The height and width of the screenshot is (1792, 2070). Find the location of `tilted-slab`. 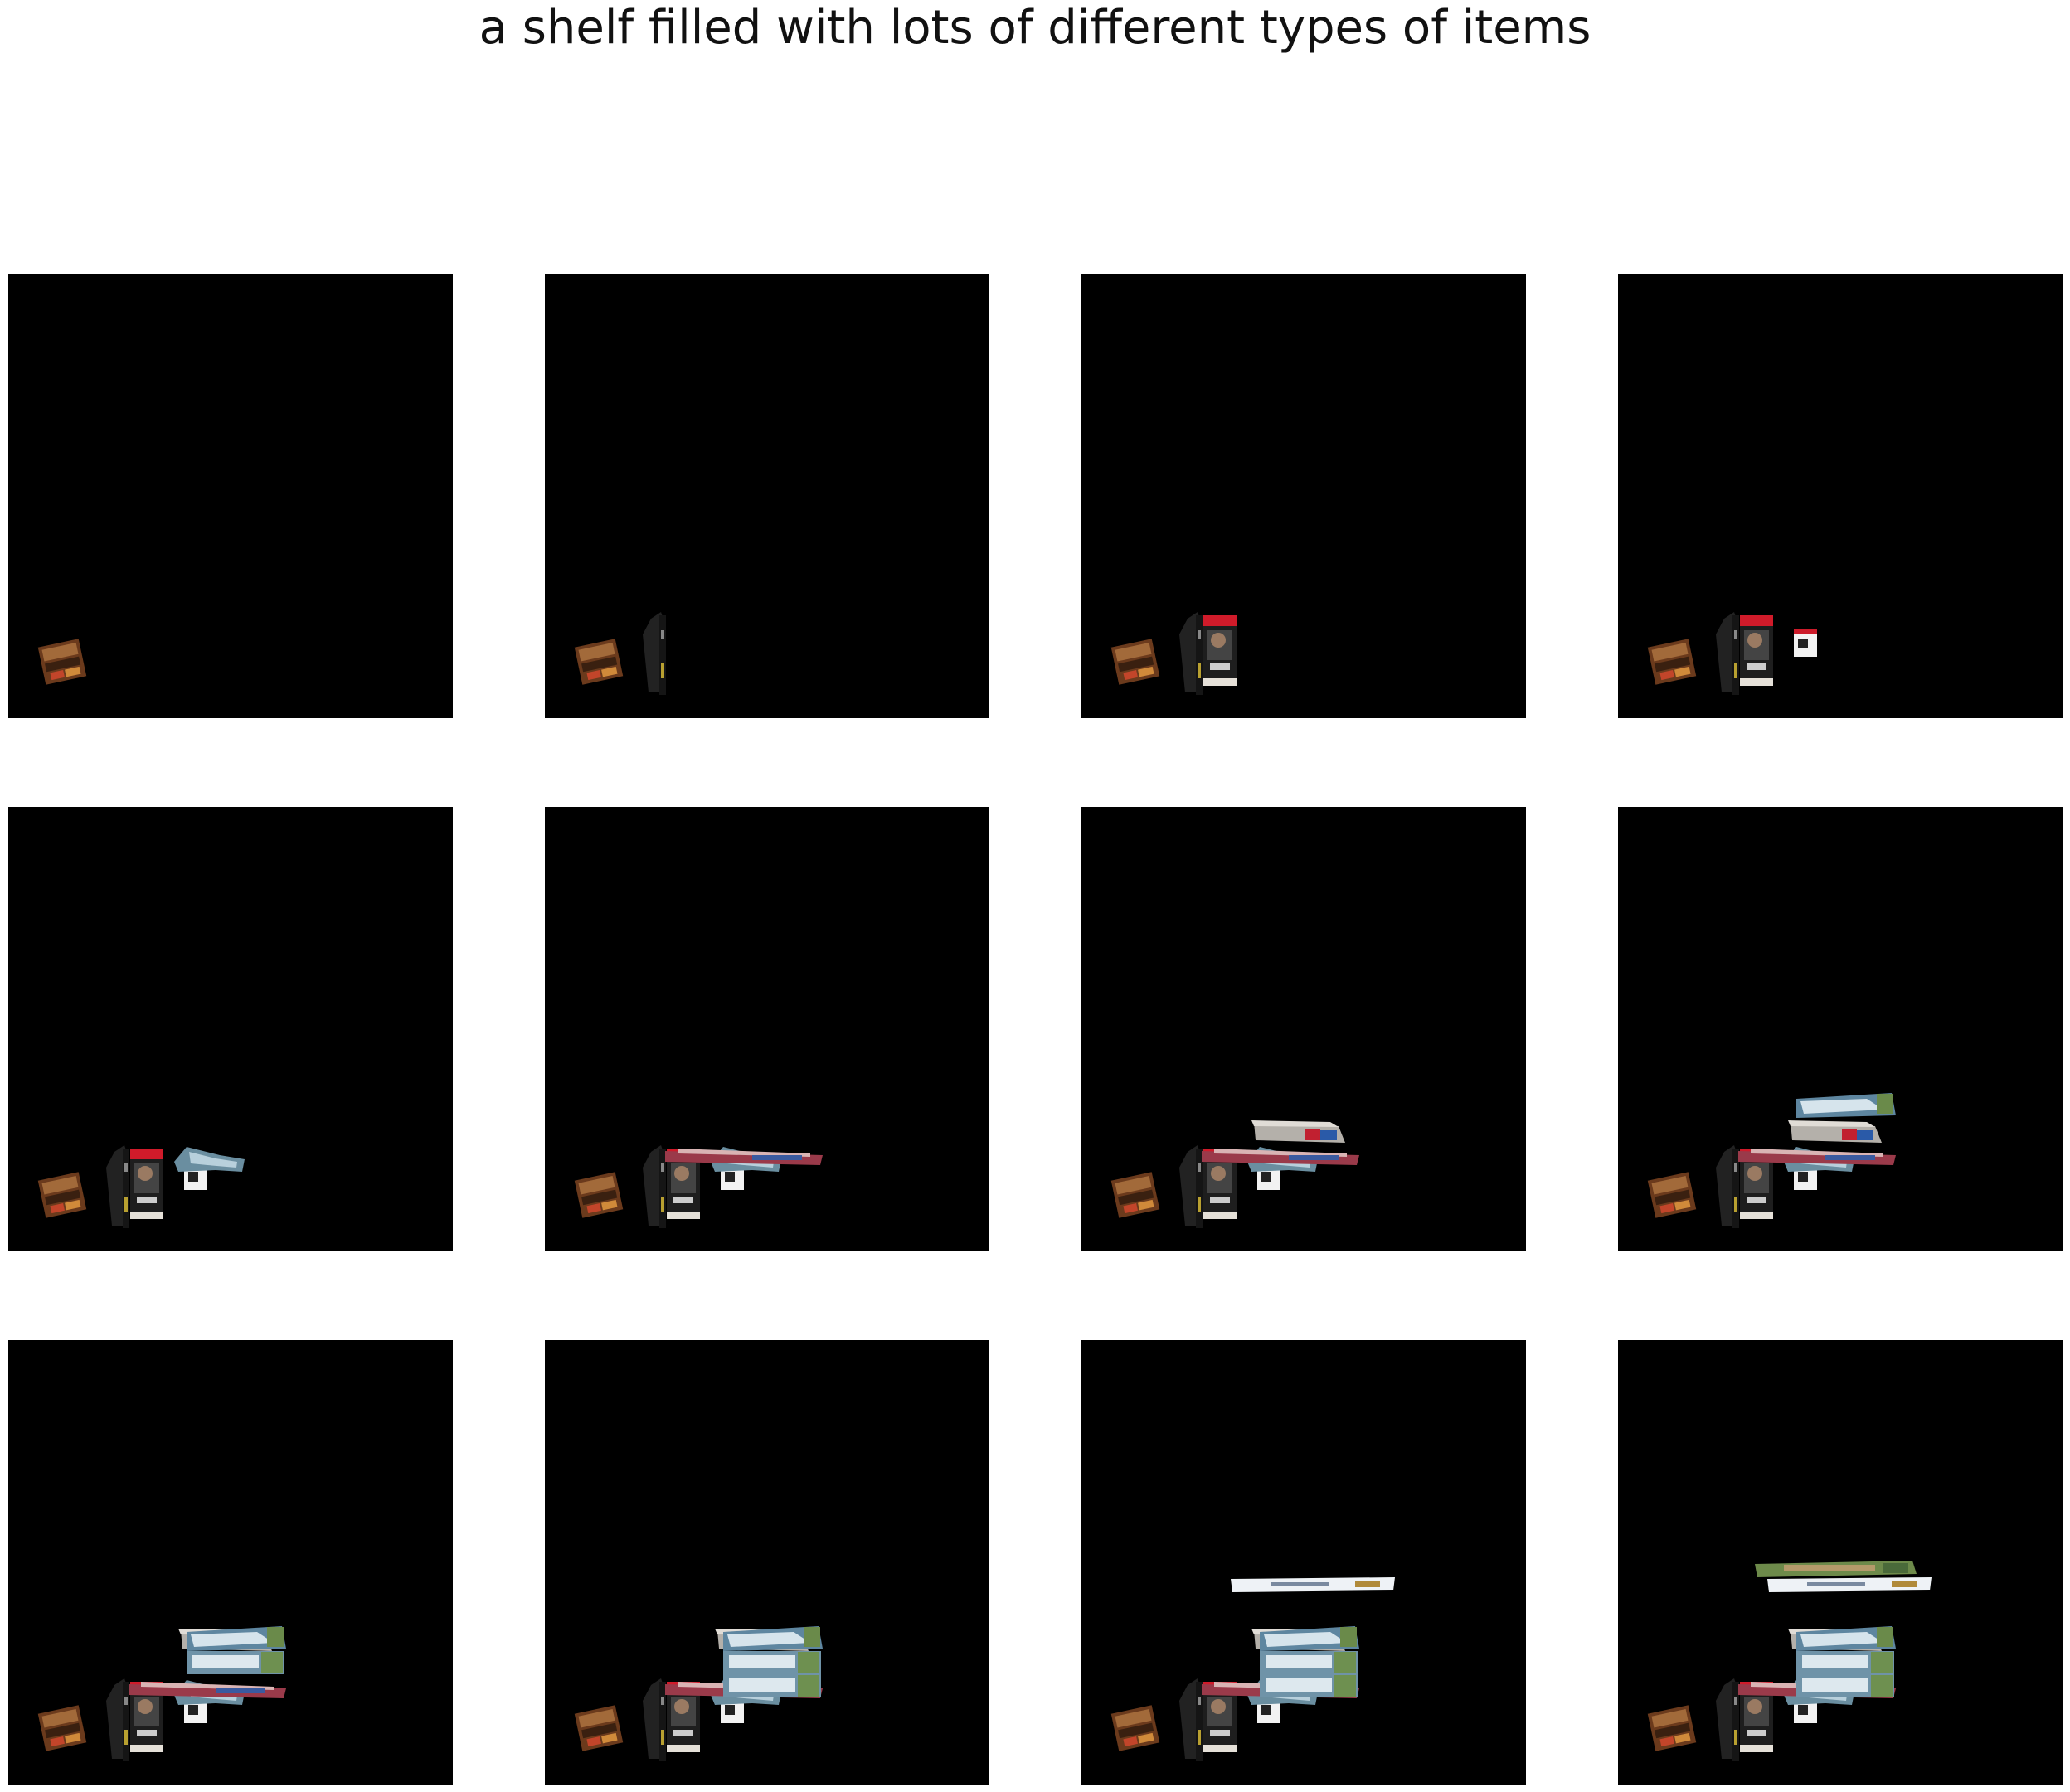

tilted-slab is located at coordinates (210, 1160).